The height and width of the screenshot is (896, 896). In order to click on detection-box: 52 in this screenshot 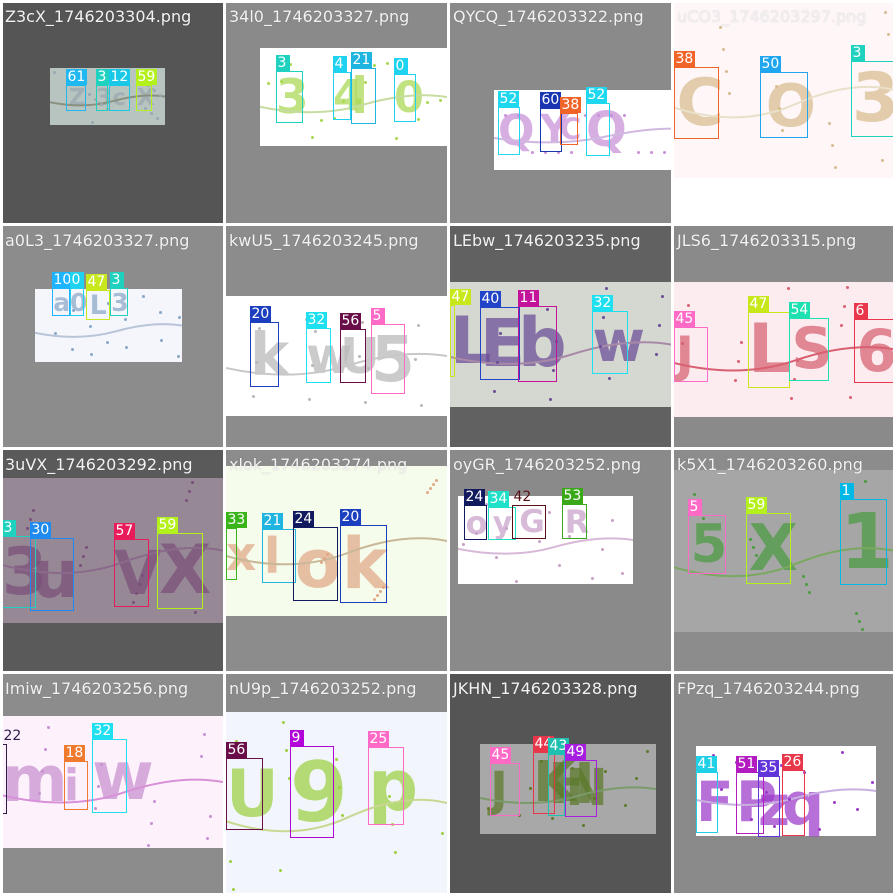, I will do `click(597, 121)`.